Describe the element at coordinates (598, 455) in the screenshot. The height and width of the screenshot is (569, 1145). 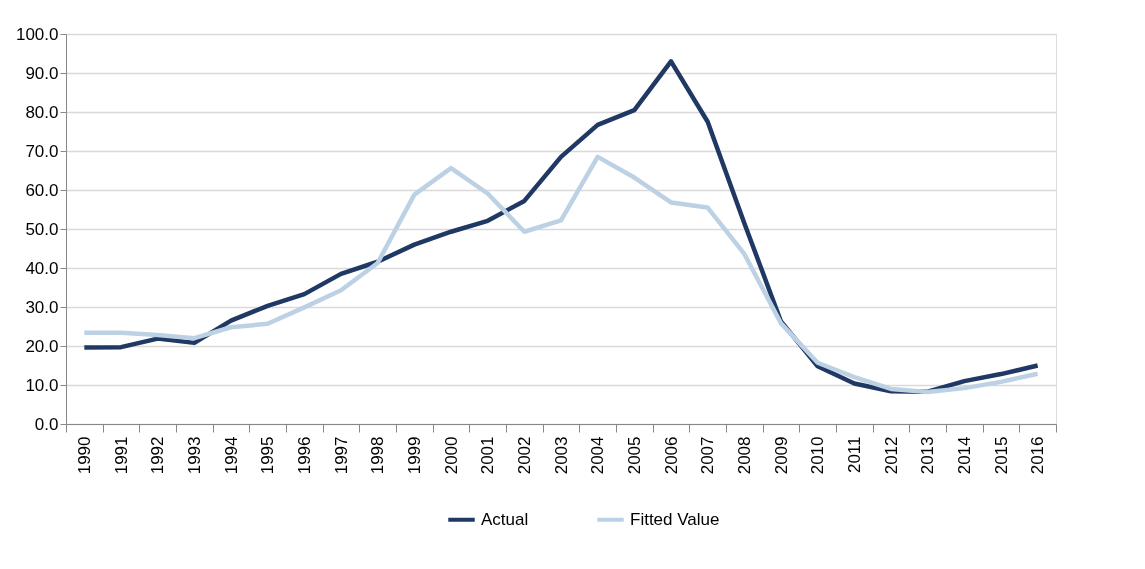
I see `x-tick-label: 2004` at that location.